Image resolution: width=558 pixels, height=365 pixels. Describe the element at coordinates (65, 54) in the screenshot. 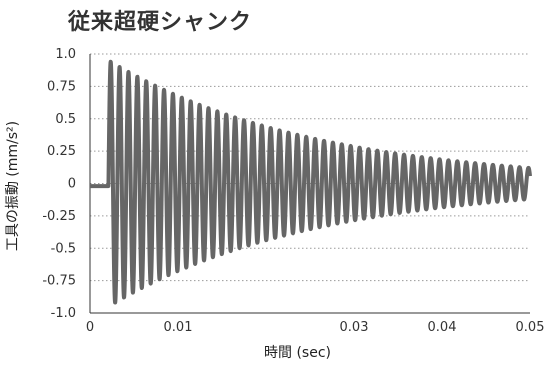

I see `y-tick-label: 1.0` at that location.